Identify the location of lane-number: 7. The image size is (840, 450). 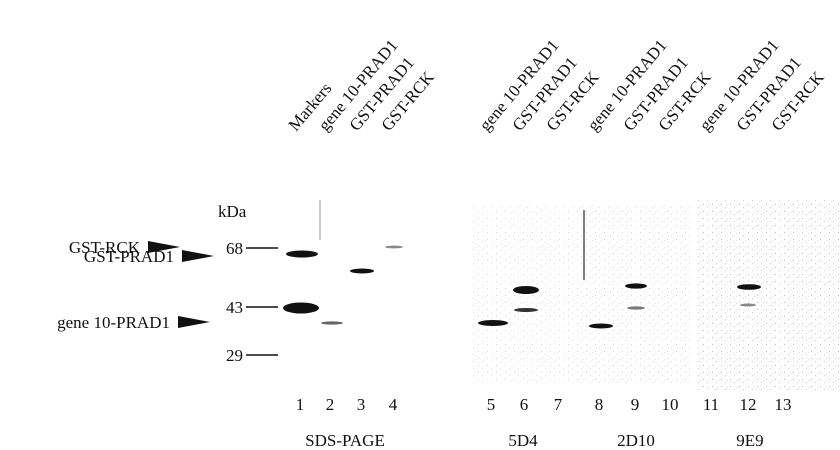
(558, 404).